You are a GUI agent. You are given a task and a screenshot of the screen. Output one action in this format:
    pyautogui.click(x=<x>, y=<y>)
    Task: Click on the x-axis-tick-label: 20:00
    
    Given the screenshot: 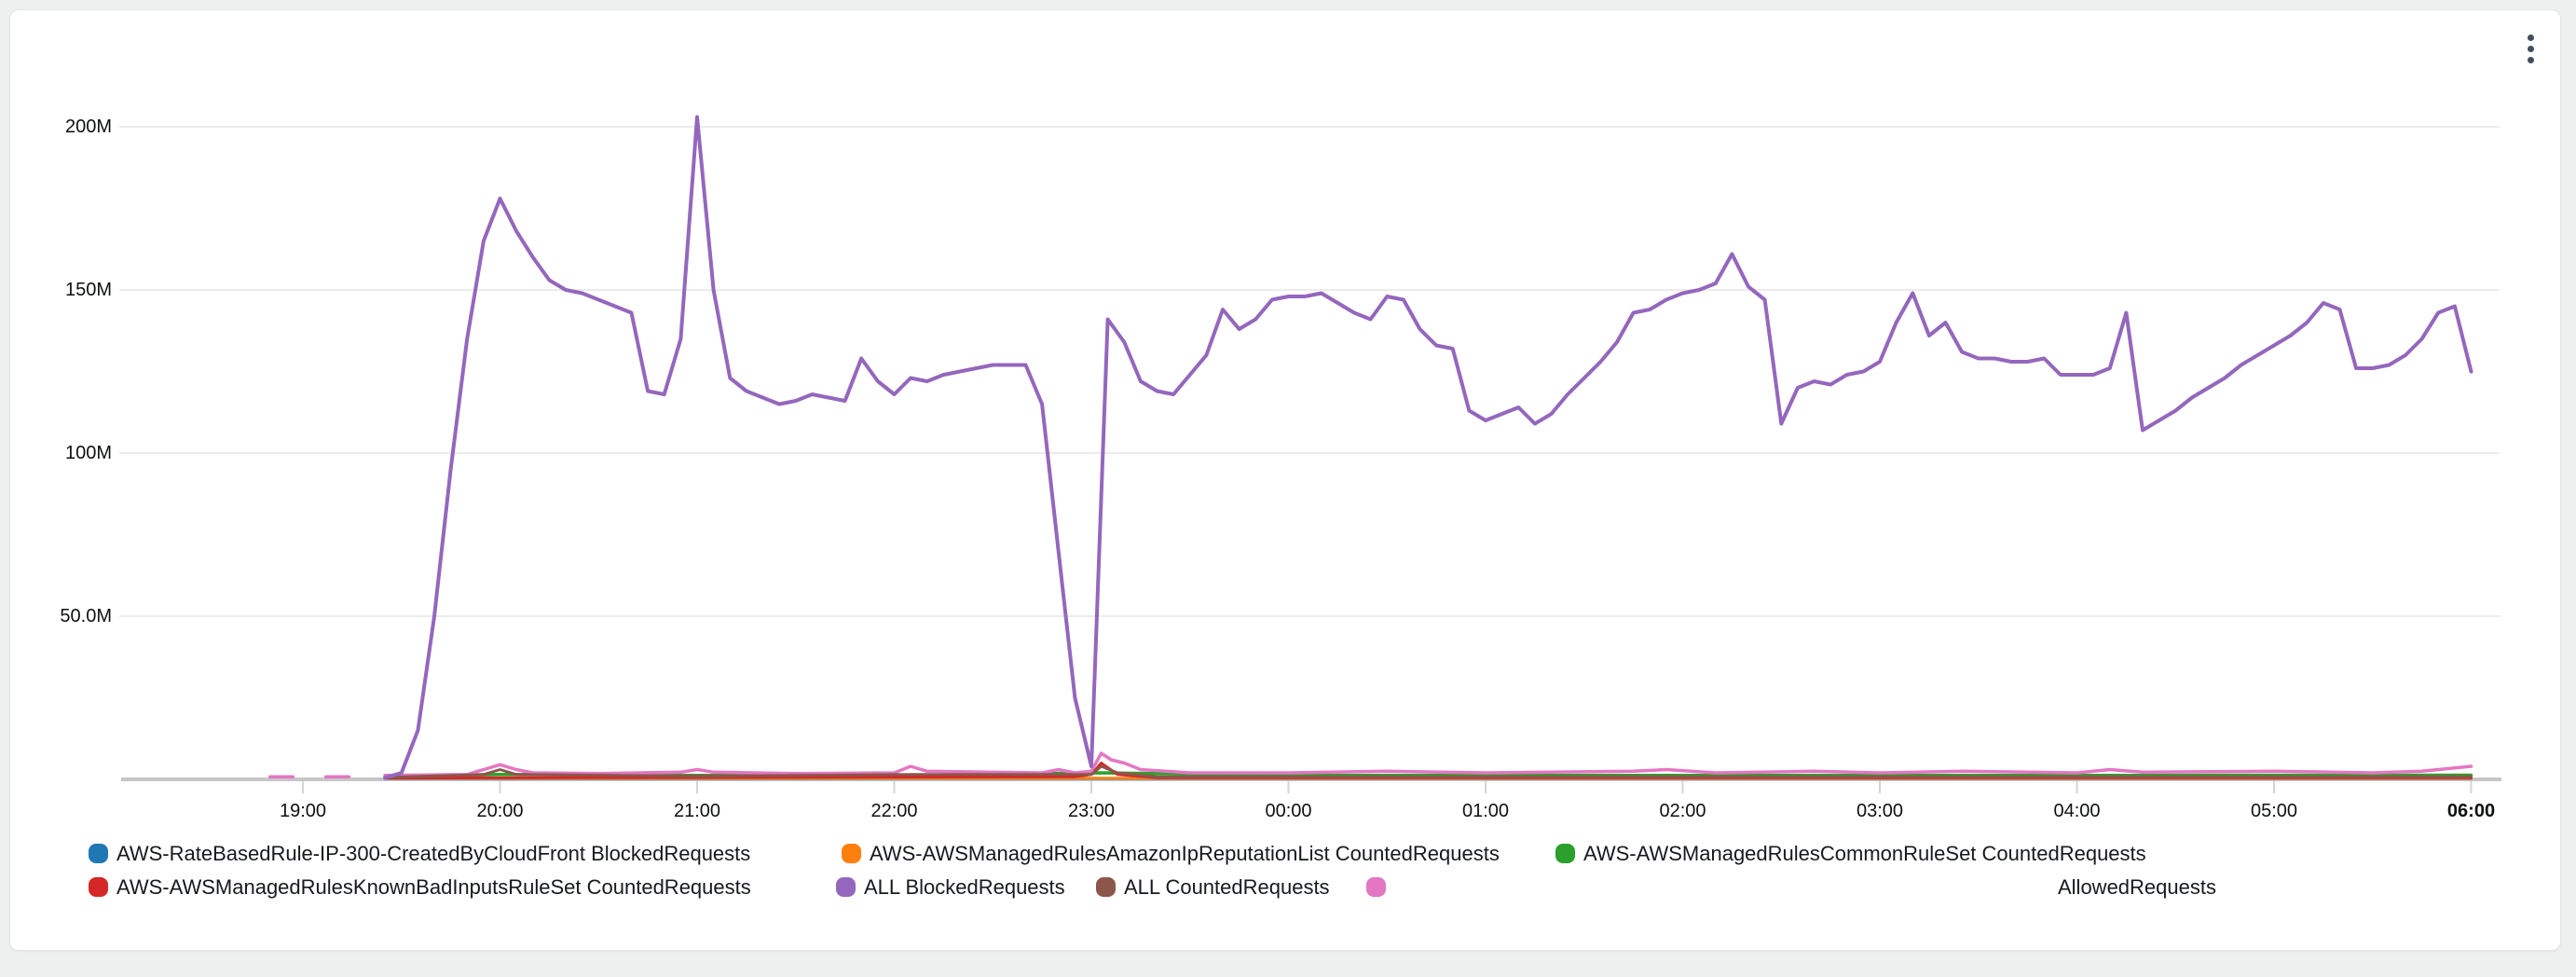 What is the action you would take?
    pyautogui.click(x=500, y=811)
    